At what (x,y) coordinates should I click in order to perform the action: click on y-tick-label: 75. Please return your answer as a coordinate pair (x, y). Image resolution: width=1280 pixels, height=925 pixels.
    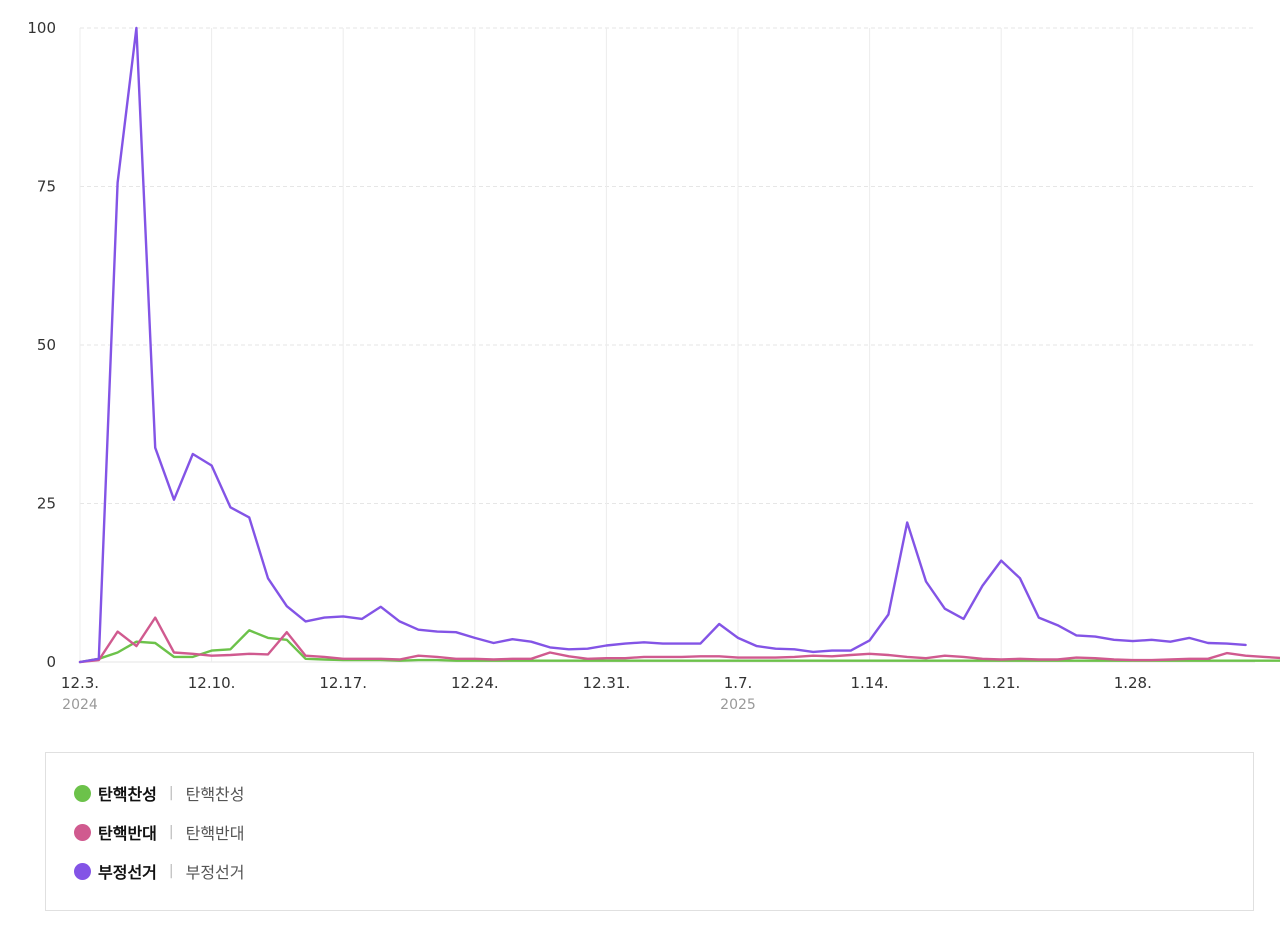
    Looking at the image, I should click on (46, 187).